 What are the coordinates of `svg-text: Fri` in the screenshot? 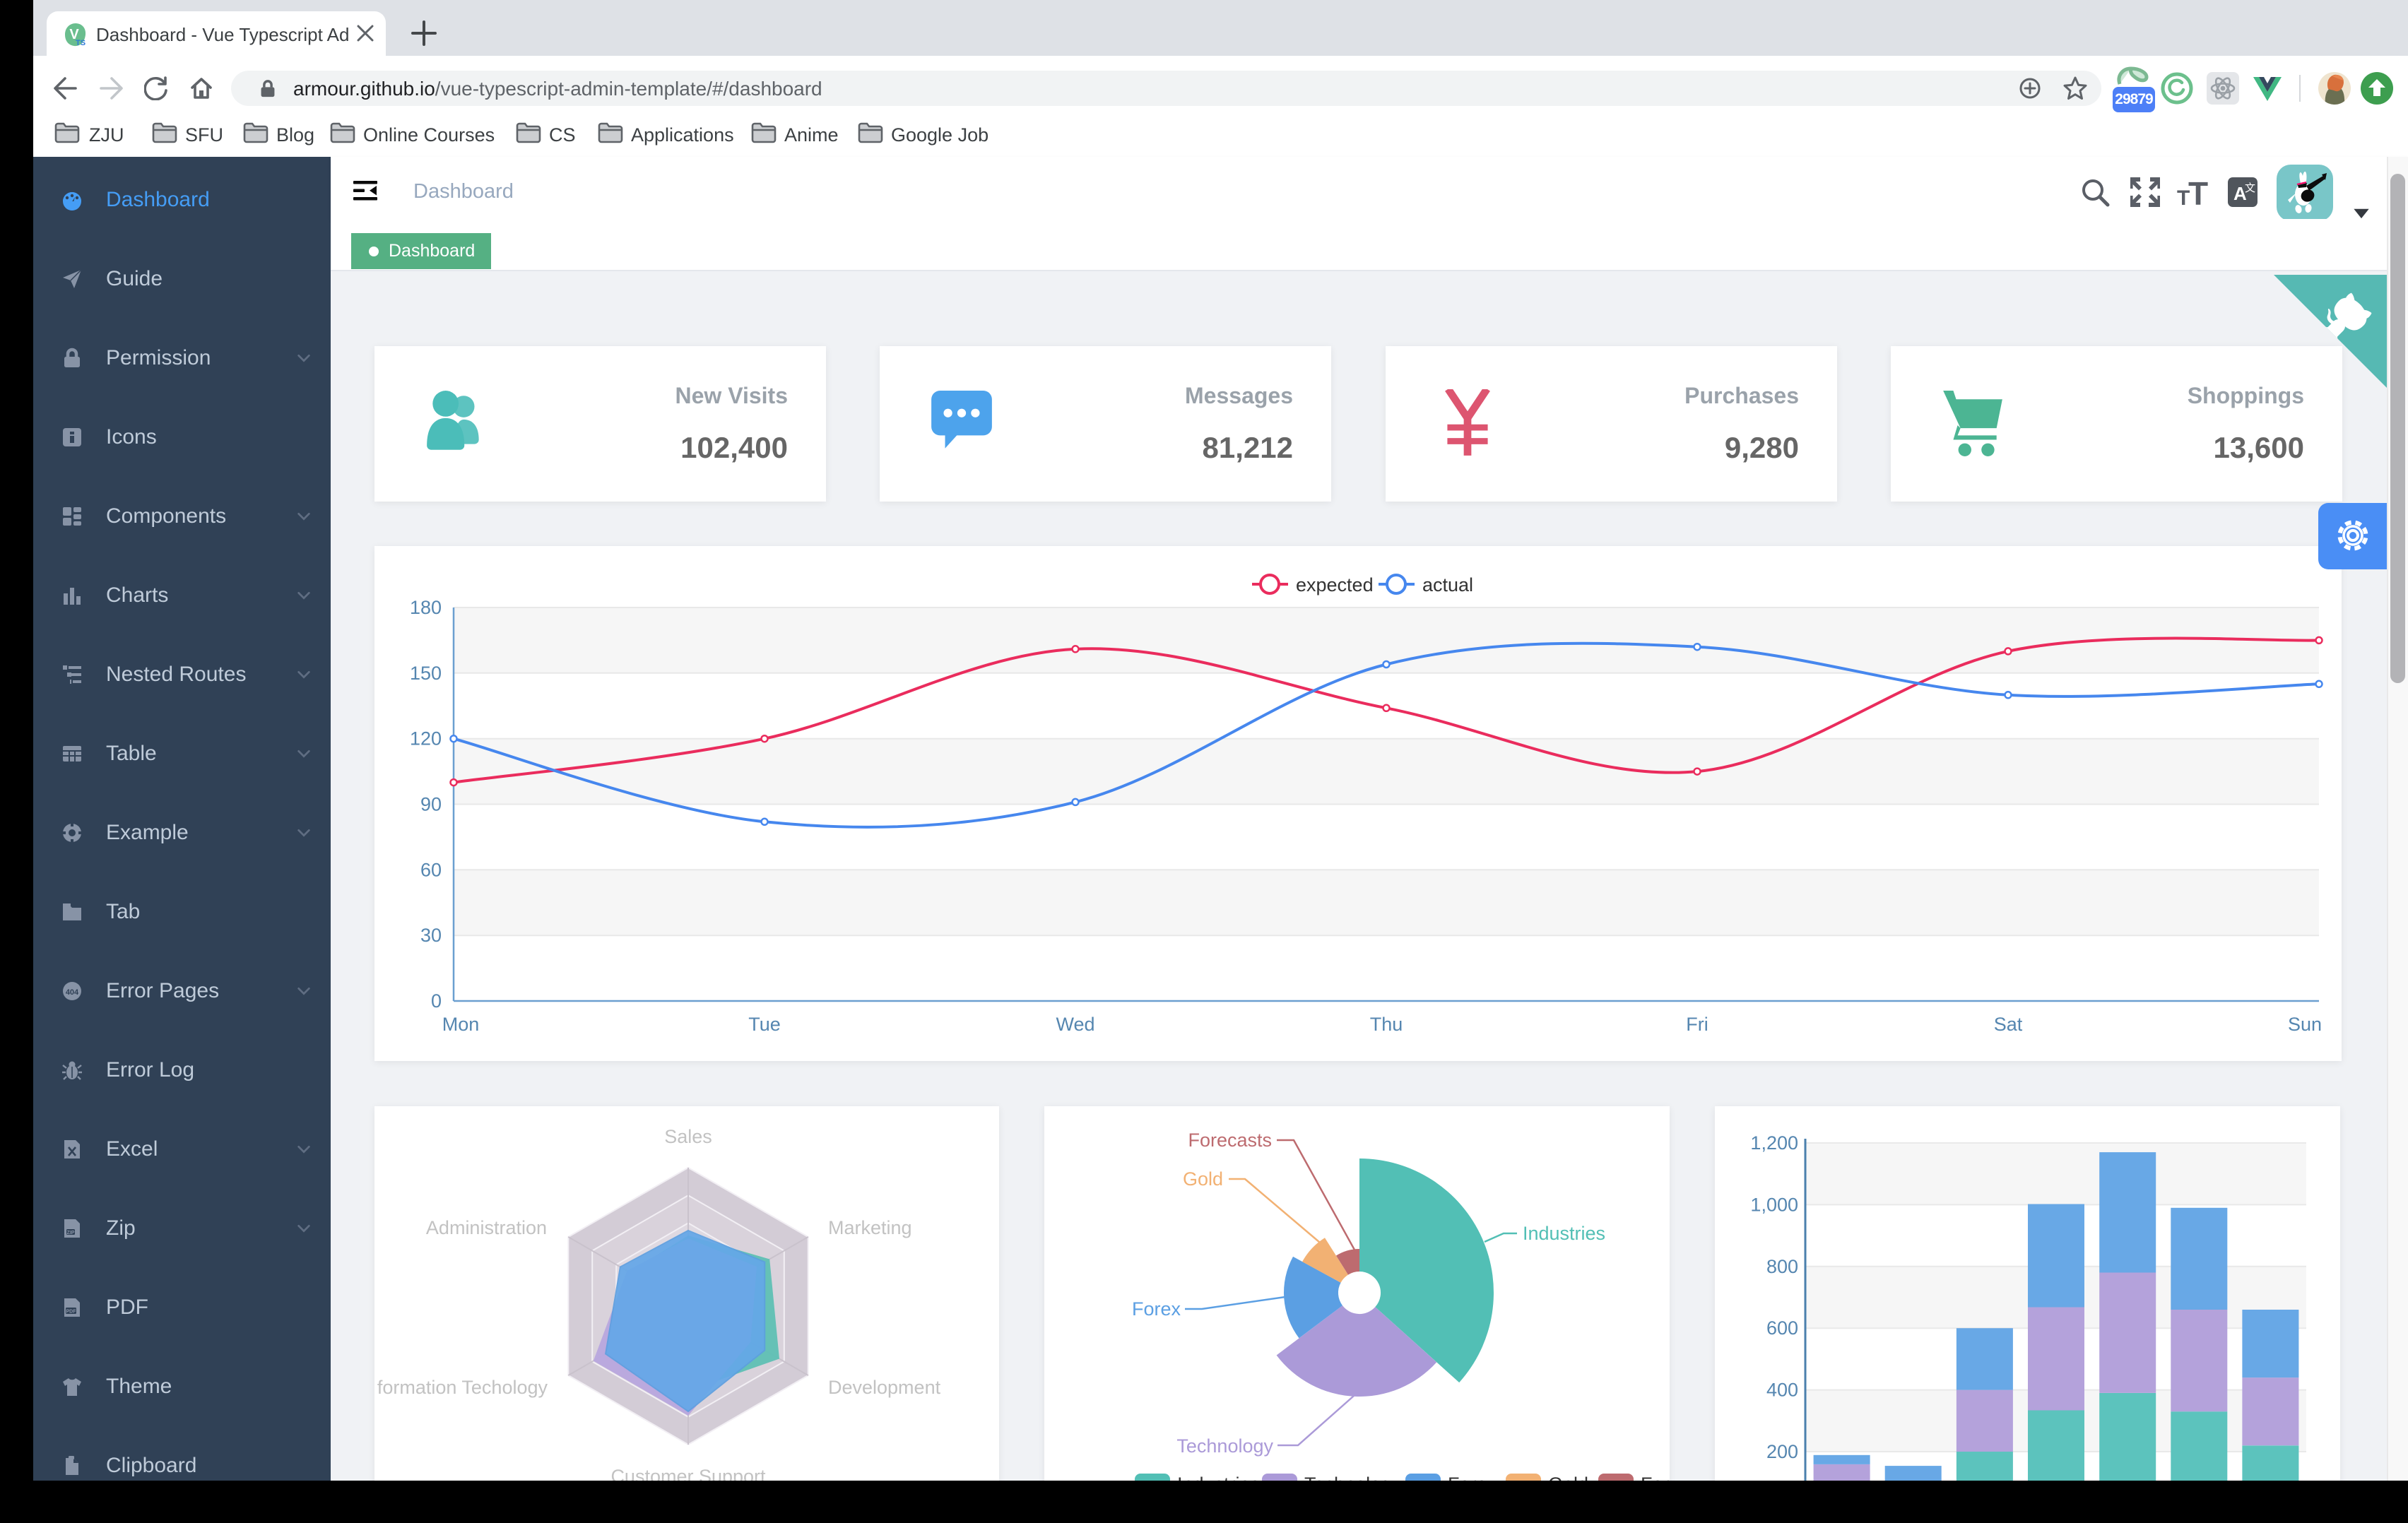 It's located at (1697, 1024).